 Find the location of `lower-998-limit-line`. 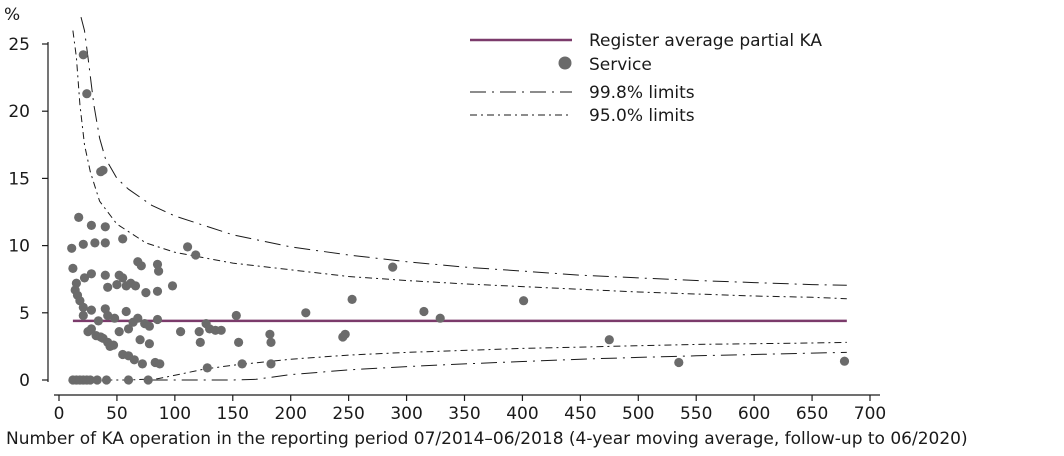

lower-998-limit-line is located at coordinates (499, 366).